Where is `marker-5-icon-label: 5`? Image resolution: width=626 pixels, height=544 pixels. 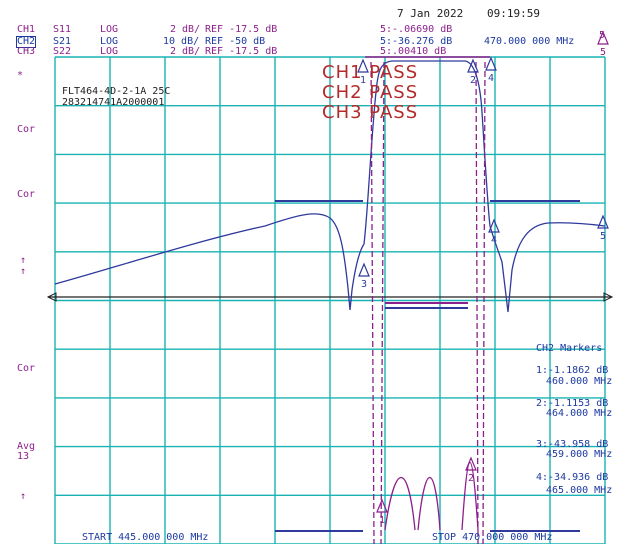 marker-5-icon-label: 5 is located at coordinates (603, 236).